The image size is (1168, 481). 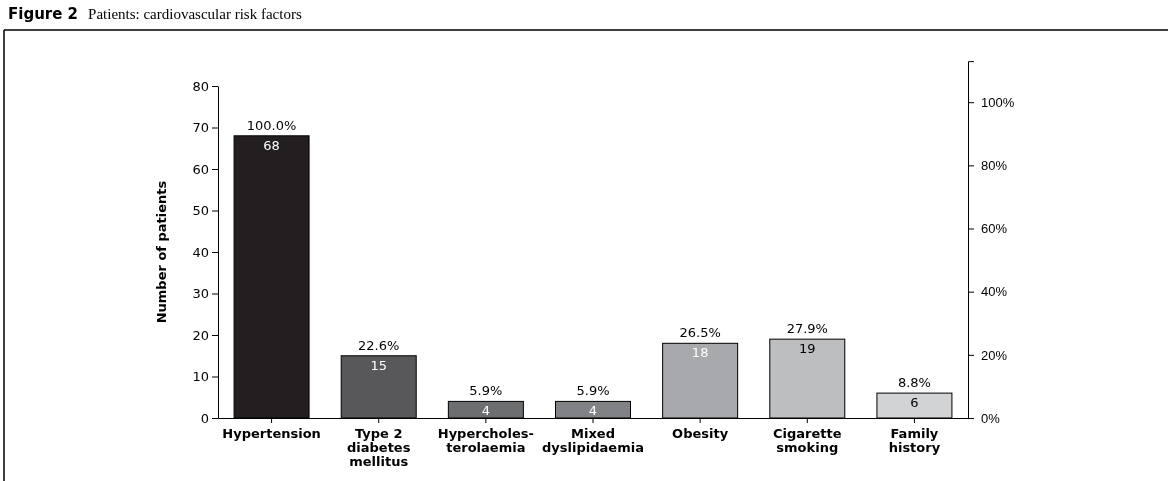 What do you see at coordinates (271, 145) in the screenshot?
I see `data-label: 68` at bounding box center [271, 145].